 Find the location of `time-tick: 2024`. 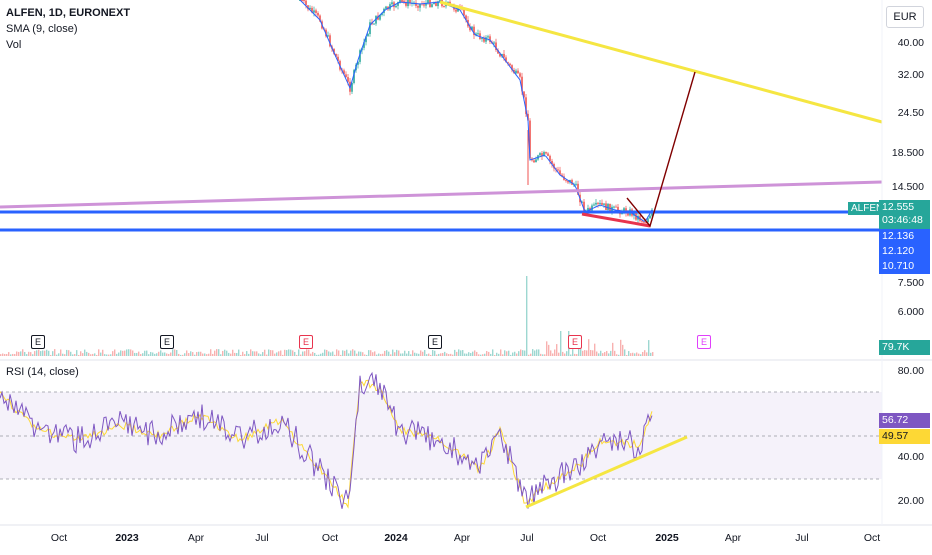

time-tick: 2024 is located at coordinates (396, 538).